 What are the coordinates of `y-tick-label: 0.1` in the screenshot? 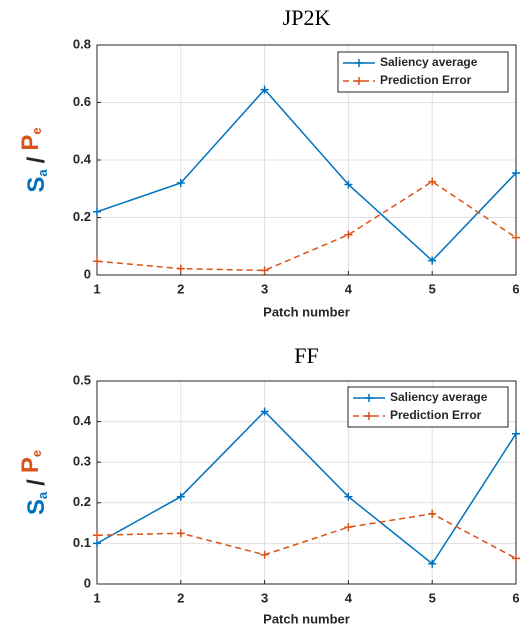 It's located at (82, 542).